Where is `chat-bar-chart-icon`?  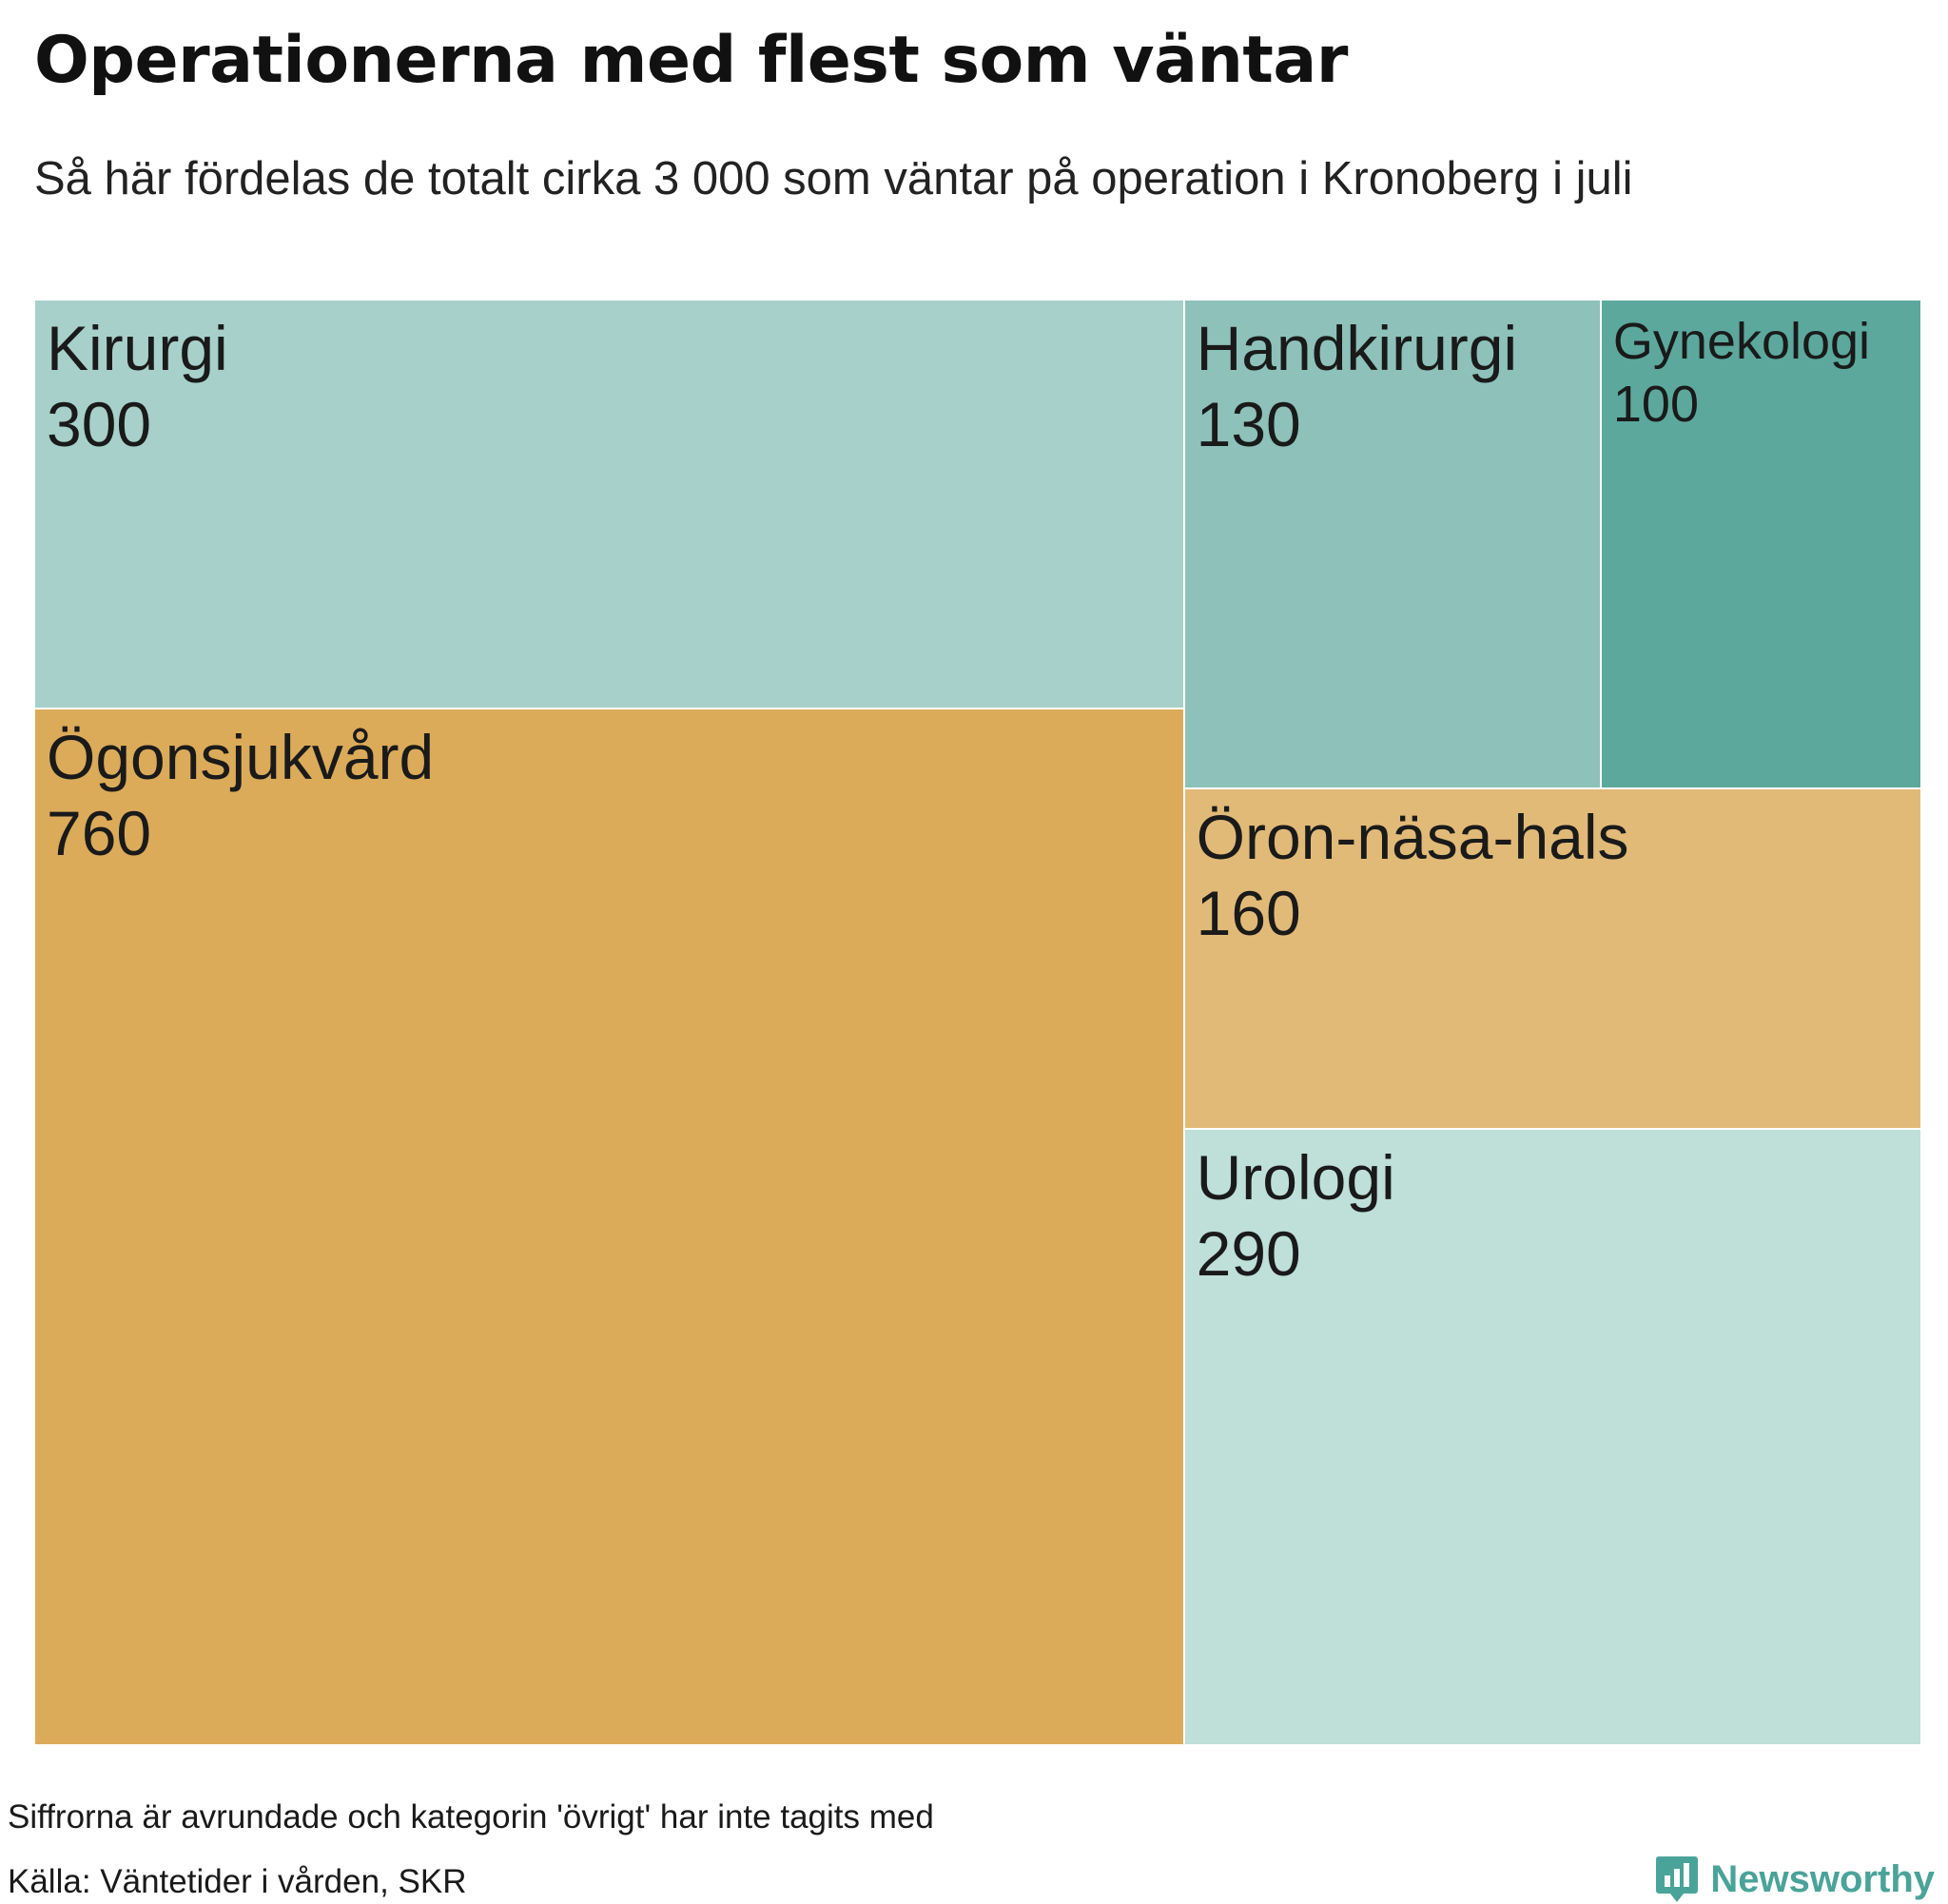 chat-bar-chart-icon is located at coordinates (1677, 1879).